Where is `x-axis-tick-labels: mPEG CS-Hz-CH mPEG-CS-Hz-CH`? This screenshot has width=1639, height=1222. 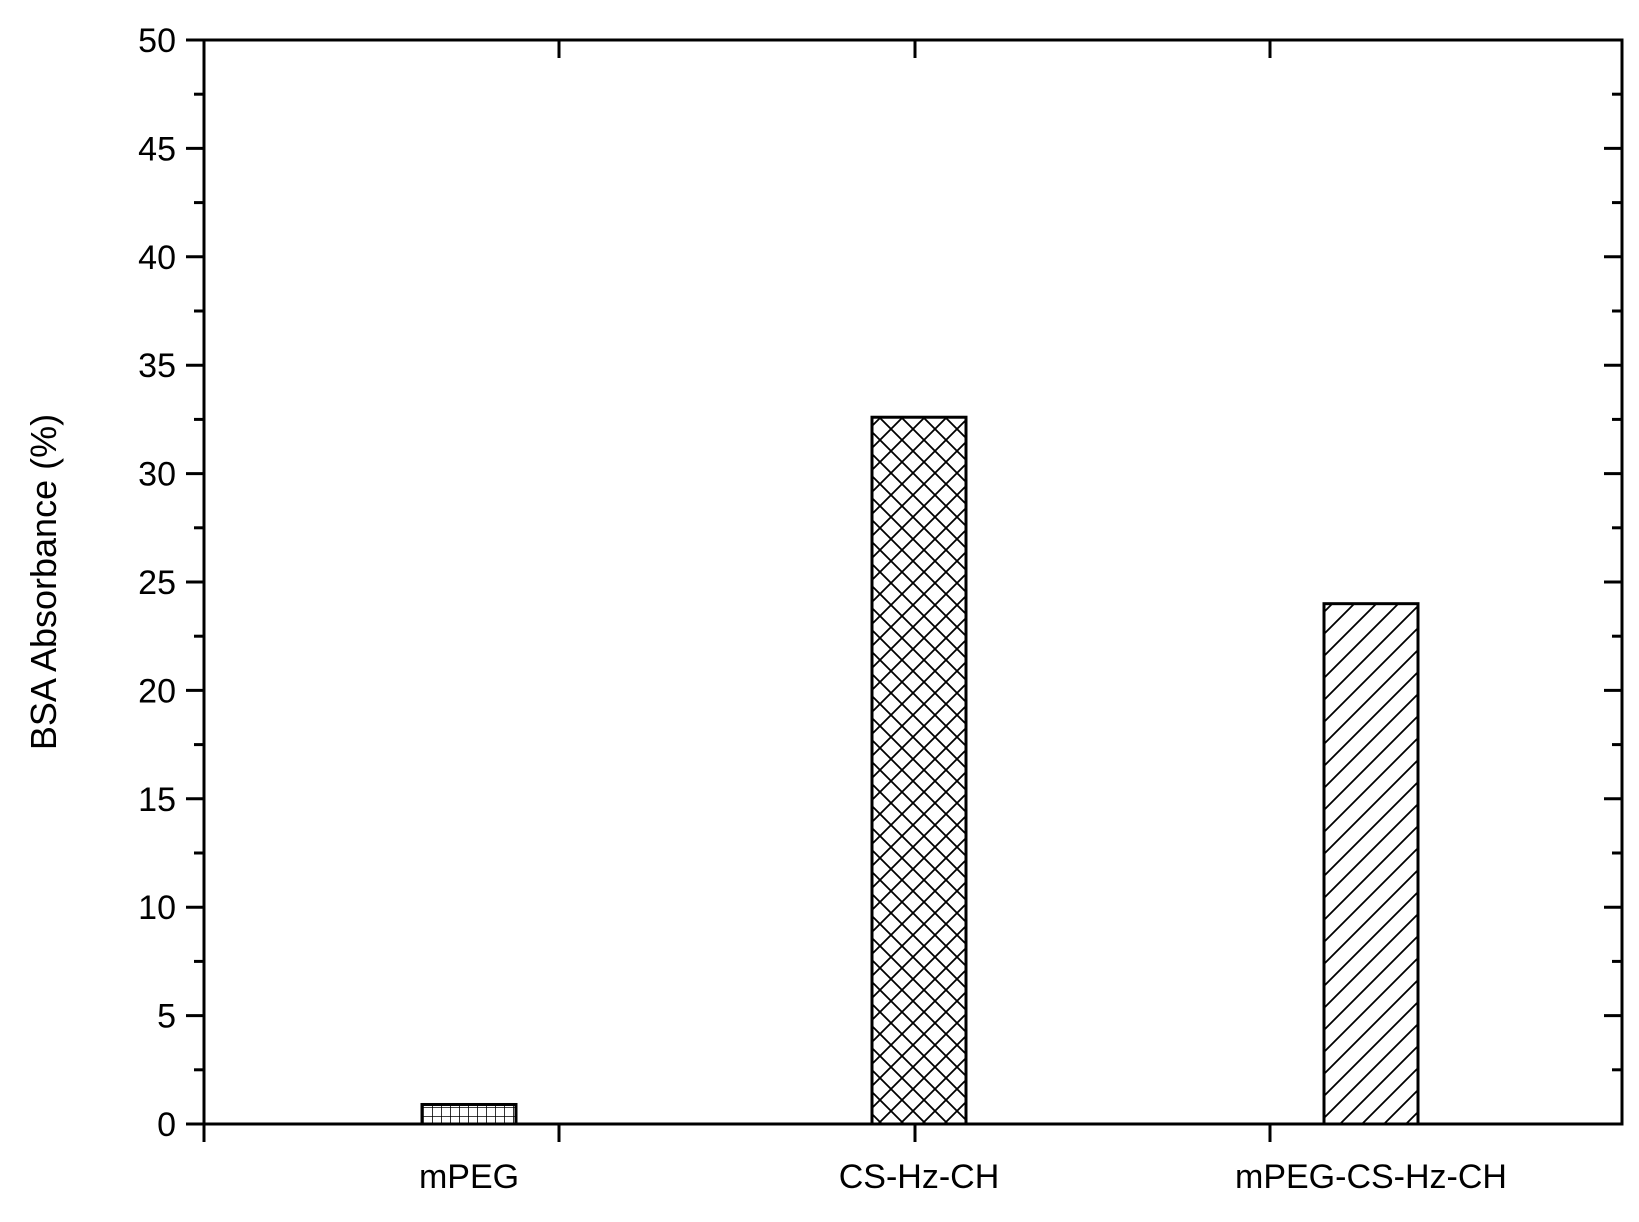
x-axis-tick-labels: mPEG CS-Hz-CH mPEG-CS-Hz-CH is located at coordinates (963, 1177).